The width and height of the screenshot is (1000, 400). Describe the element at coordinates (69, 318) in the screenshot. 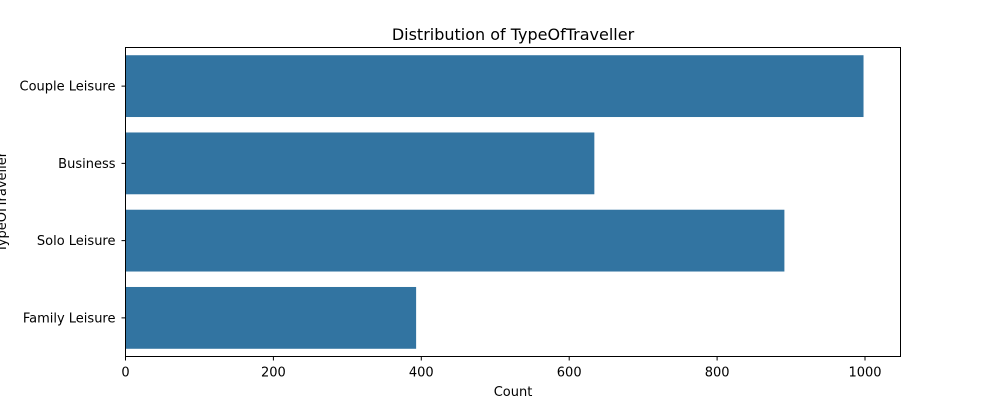

I see `y-tick-label: Family Leisure` at that location.